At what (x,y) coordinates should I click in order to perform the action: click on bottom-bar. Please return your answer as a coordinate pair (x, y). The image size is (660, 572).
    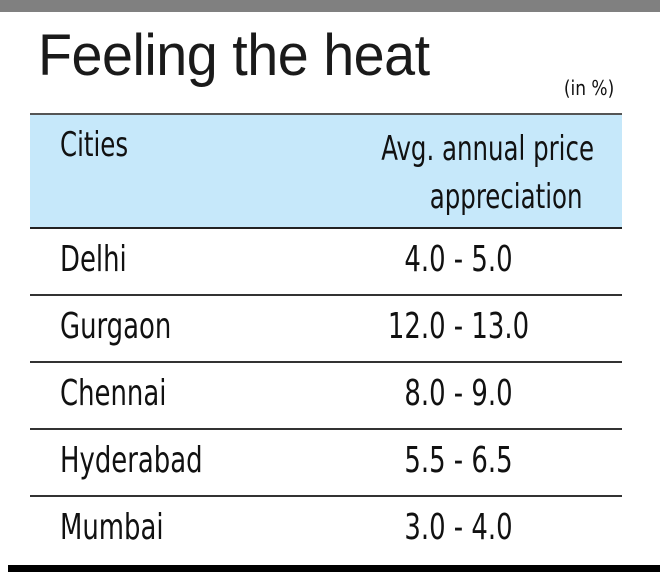
    Looking at the image, I should click on (334, 568).